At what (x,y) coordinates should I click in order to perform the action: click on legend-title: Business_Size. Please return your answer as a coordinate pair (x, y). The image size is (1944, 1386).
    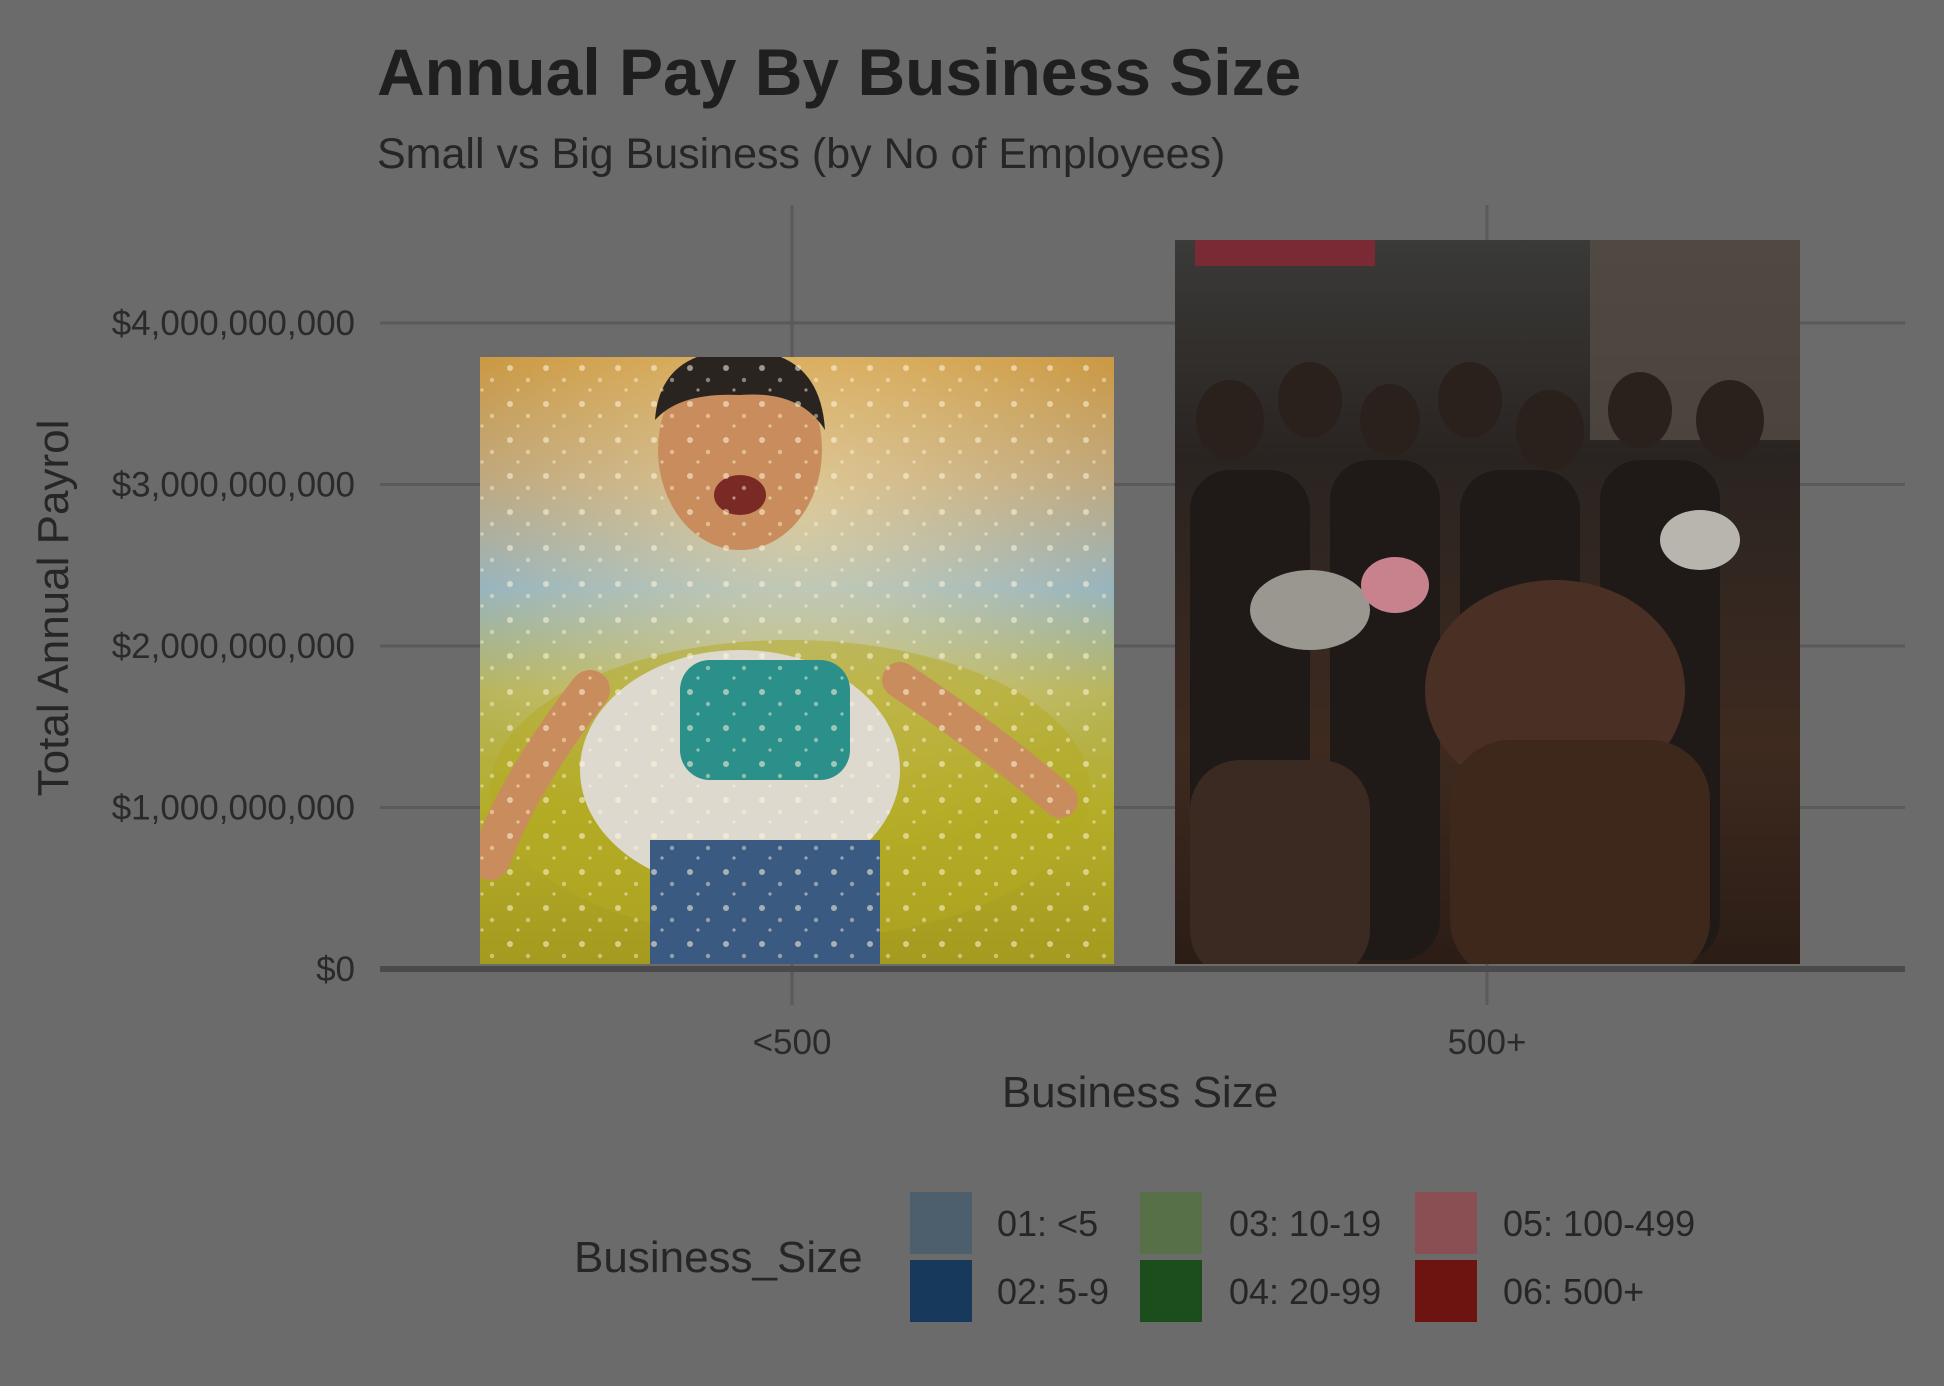
    Looking at the image, I should click on (718, 1257).